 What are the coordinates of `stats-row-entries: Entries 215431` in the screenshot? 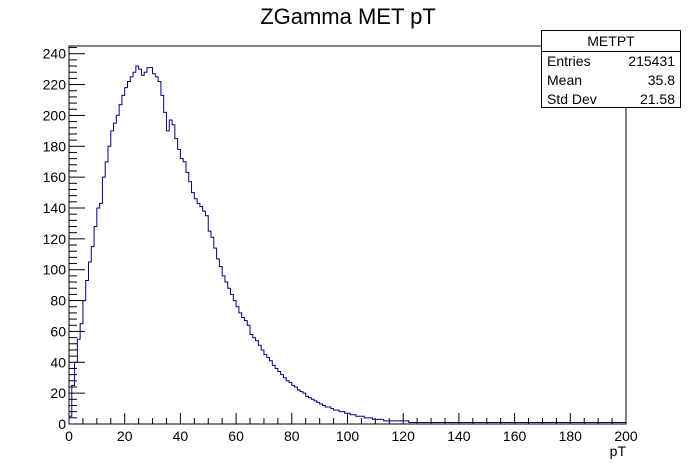 It's located at (611, 61).